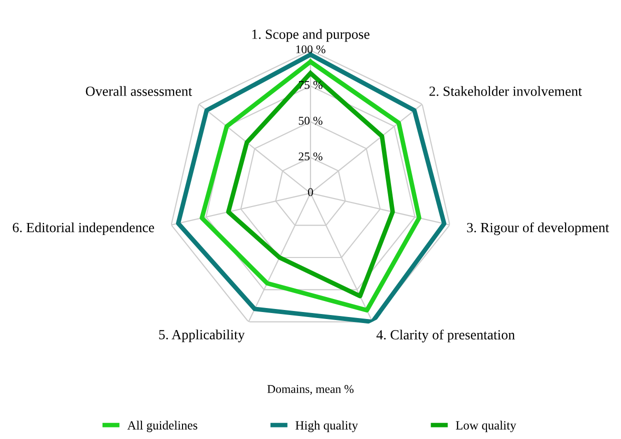 This screenshot has width=621, height=439. What do you see at coordinates (311, 35) in the screenshot?
I see `spoke-label: 1. Scope and purpose` at bounding box center [311, 35].